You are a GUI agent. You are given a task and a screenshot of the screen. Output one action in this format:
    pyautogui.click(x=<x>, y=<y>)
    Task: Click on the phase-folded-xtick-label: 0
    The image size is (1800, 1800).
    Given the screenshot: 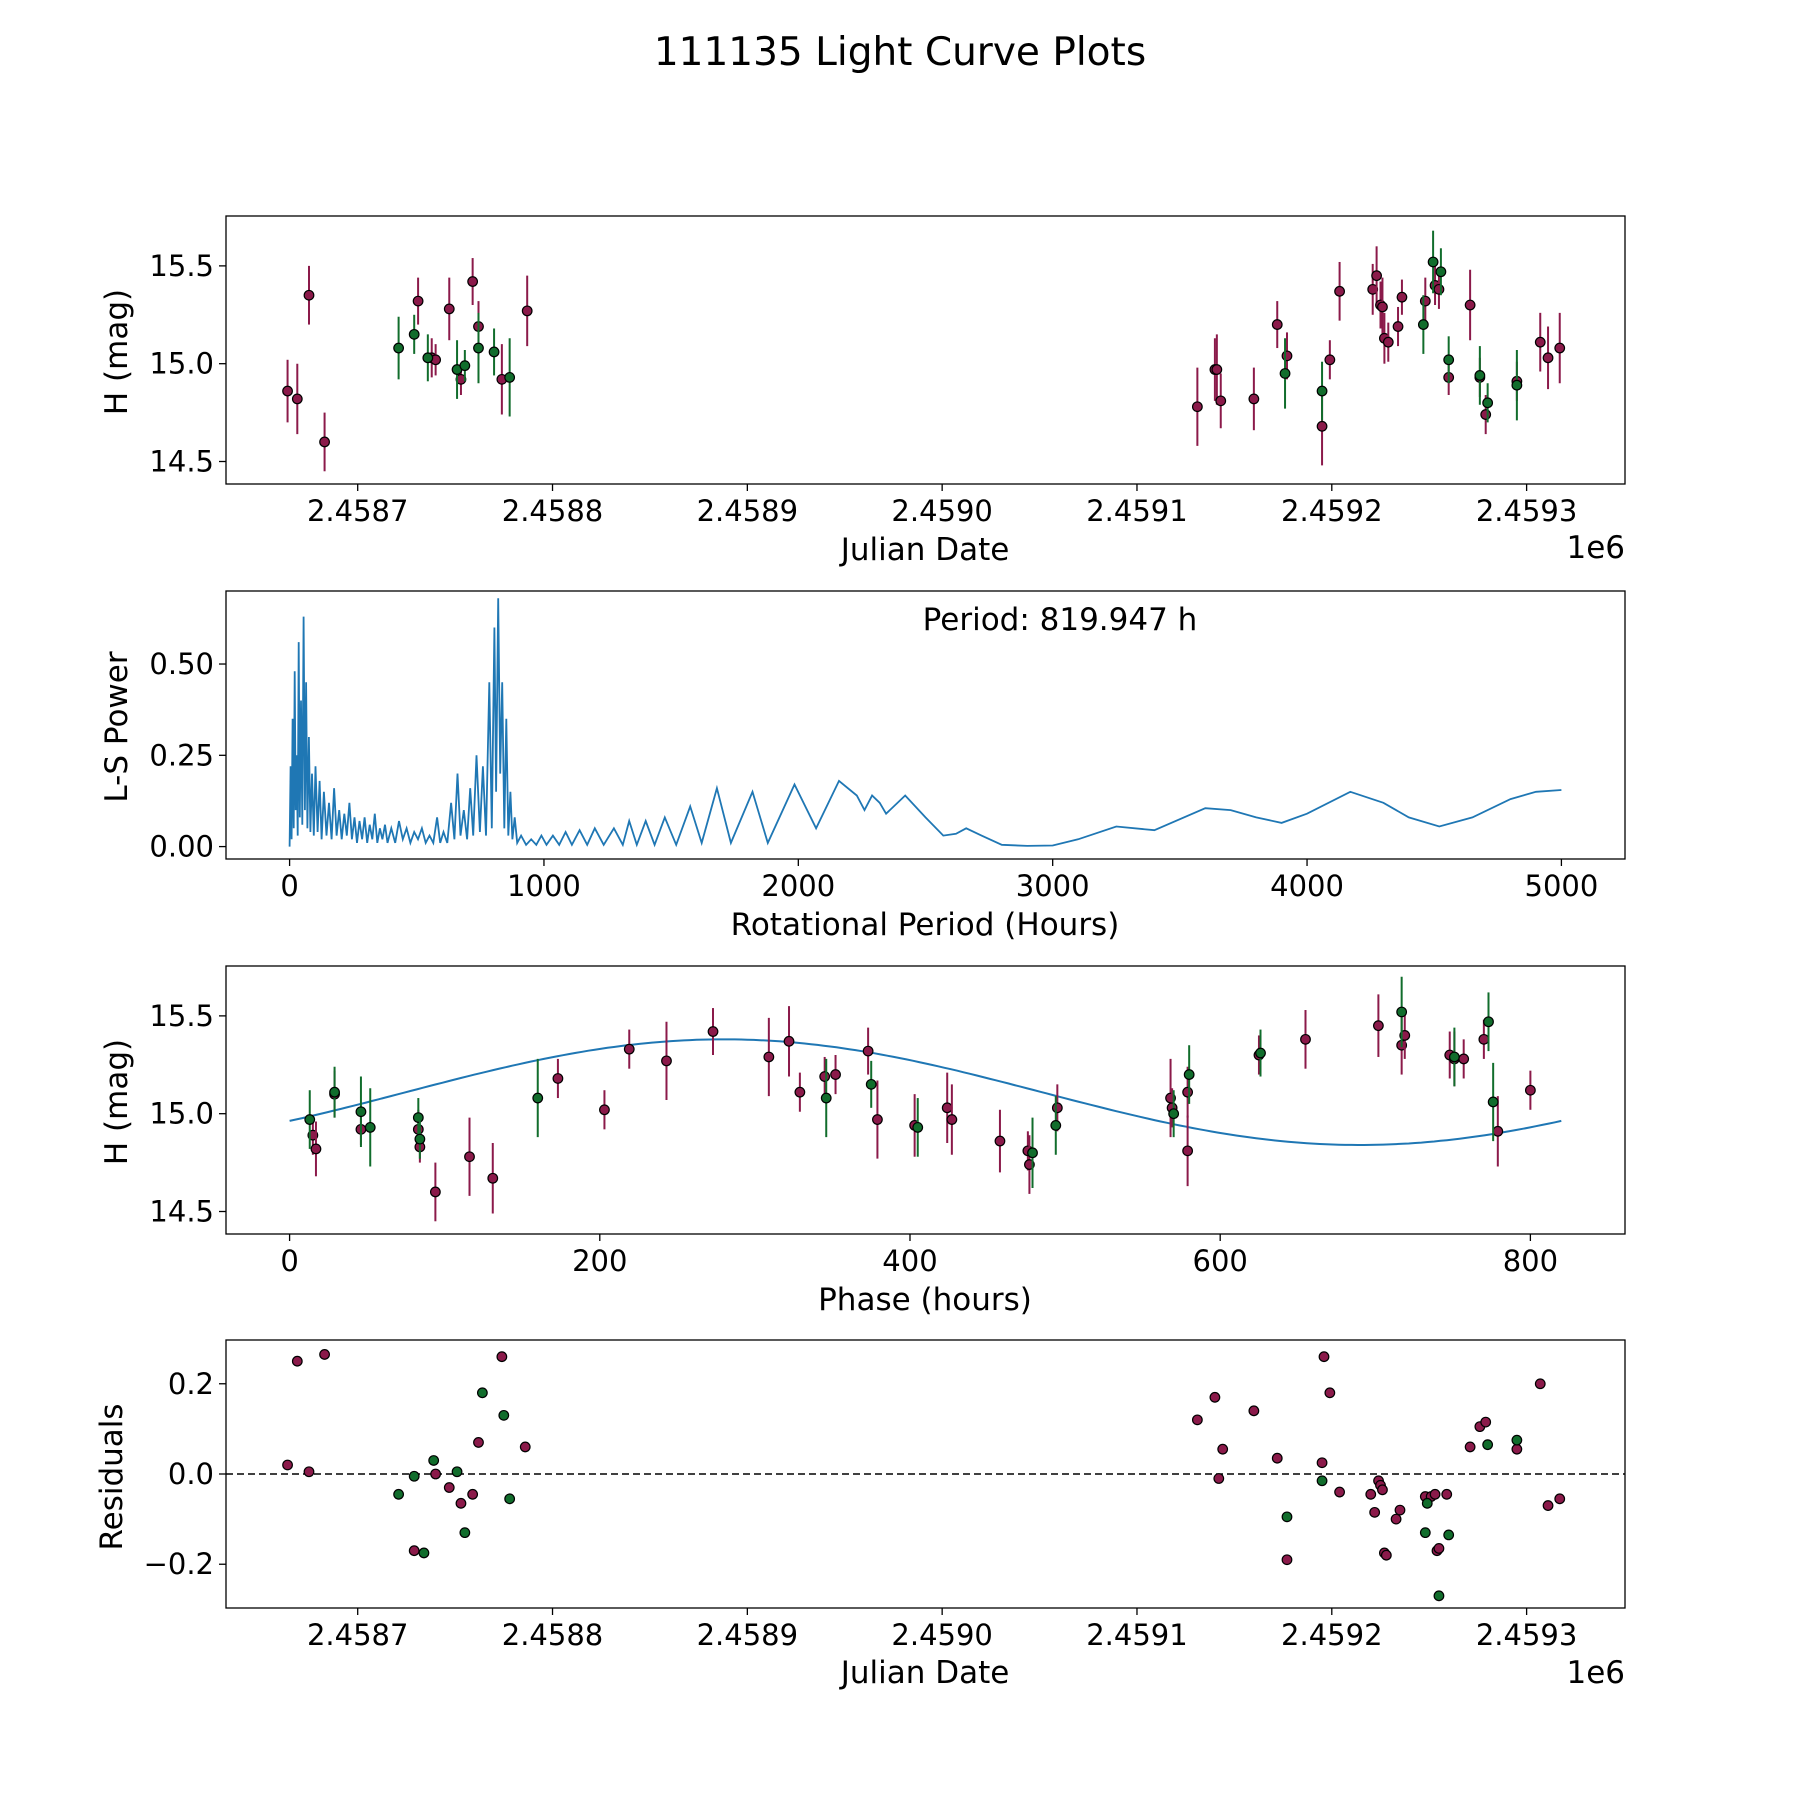 What is the action you would take?
    pyautogui.click(x=289, y=1261)
    